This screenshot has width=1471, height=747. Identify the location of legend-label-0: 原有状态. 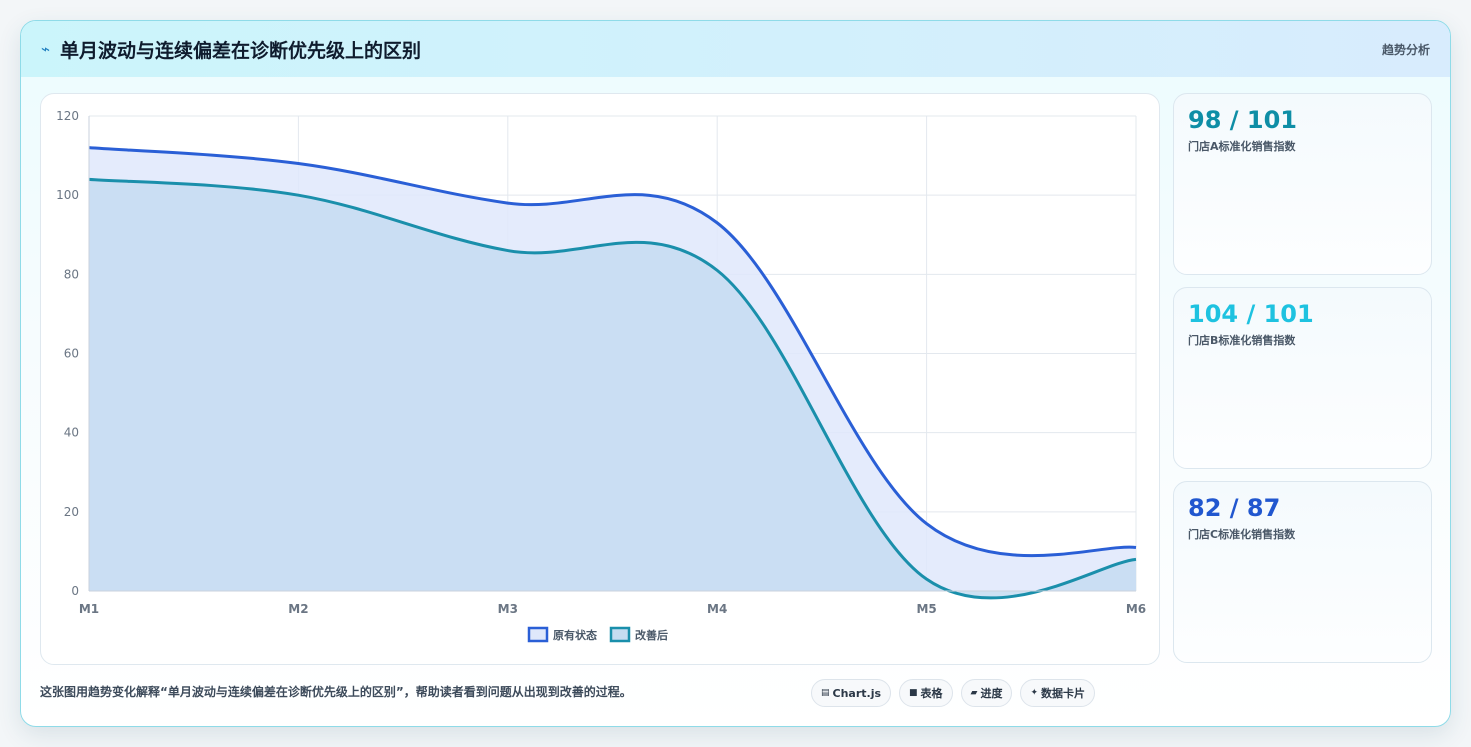
(575, 635).